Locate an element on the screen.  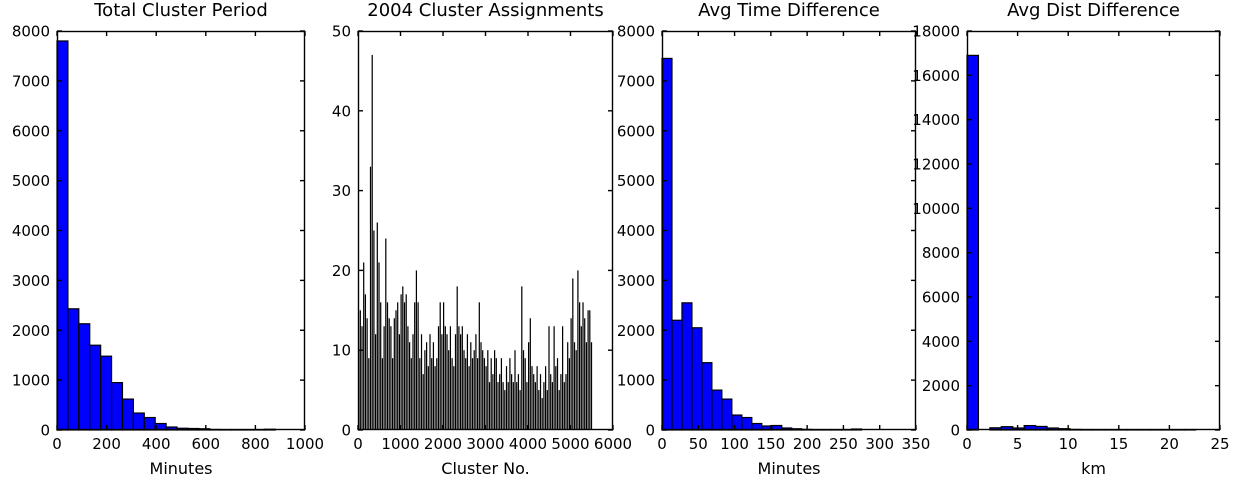
chart-title: Avg Time Difference is located at coordinates (789, 10).